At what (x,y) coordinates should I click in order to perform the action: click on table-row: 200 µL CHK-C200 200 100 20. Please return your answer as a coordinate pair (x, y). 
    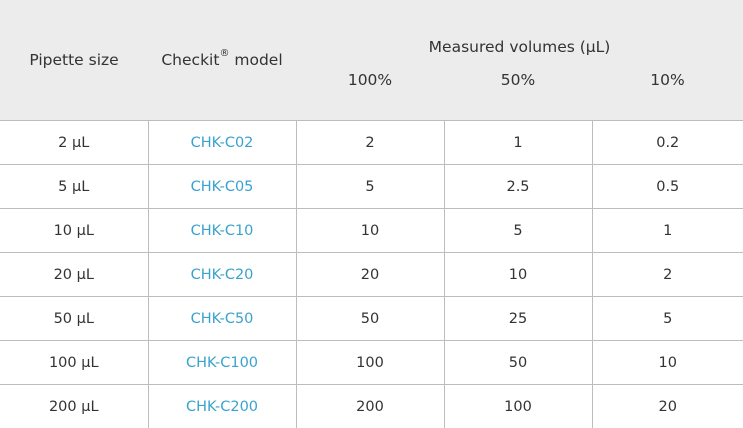
    Looking at the image, I should click on (371, 406).